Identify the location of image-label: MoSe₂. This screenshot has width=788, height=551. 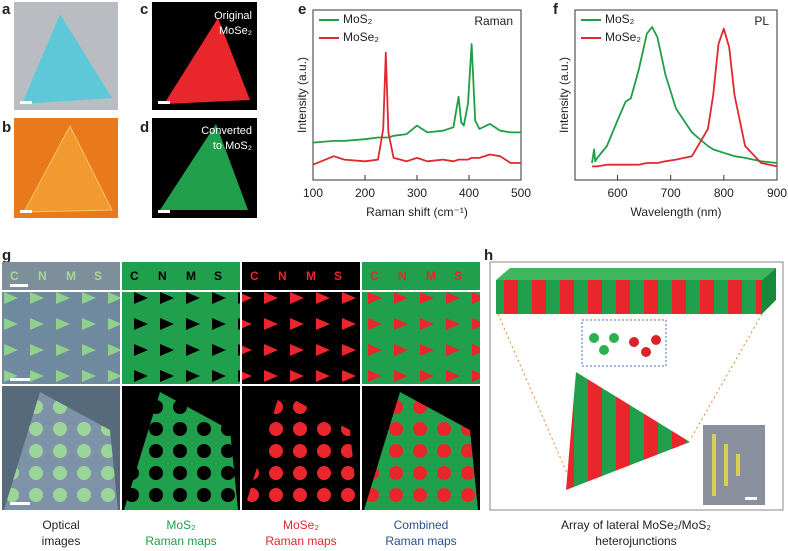
(235, 31).